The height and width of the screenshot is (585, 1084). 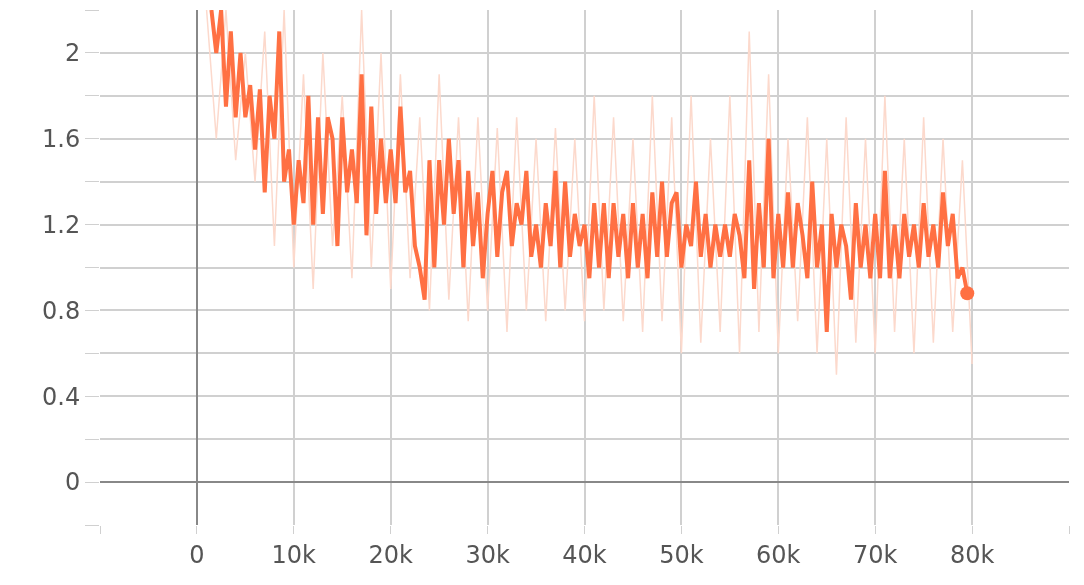 What do you see at coordinates (61, 224) in the screenshot?
I see `y-tick-label: 1.2` at bounding box center [61, 224].